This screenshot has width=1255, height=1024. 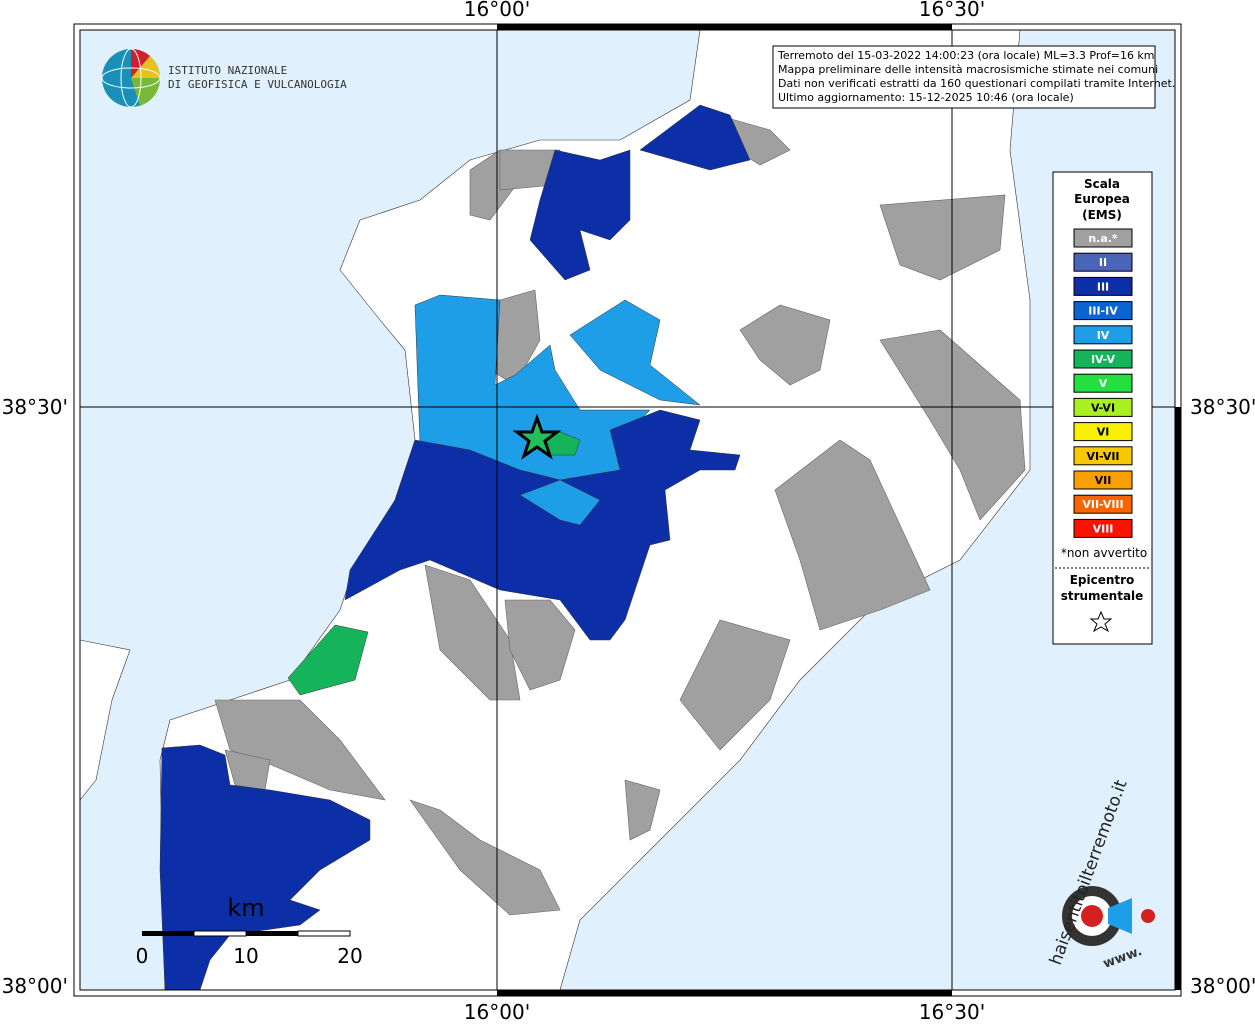 I want to click on institute-name: ISTITUTO NAZIONALE, so click(x=227, y=70).